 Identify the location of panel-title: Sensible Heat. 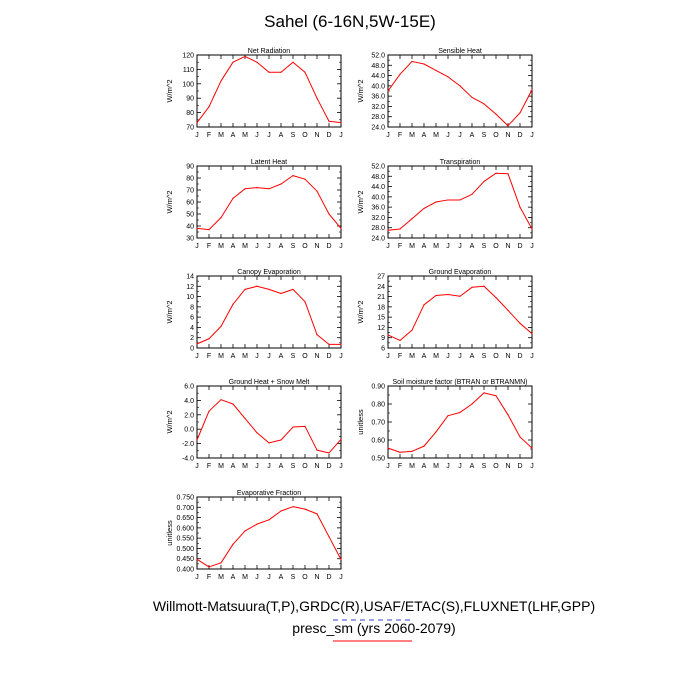
(460, 51).